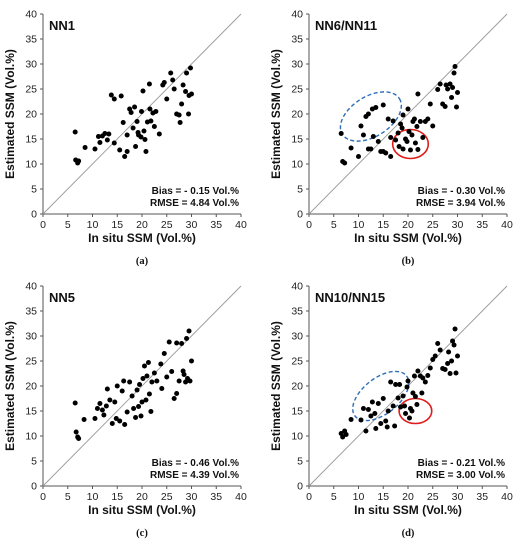 The height and width of the screenshot is (550, 530). Describe the element at coordinates (300, 215) in the screenshot. I see `panel-2-y-tick-label: 0` at that location.